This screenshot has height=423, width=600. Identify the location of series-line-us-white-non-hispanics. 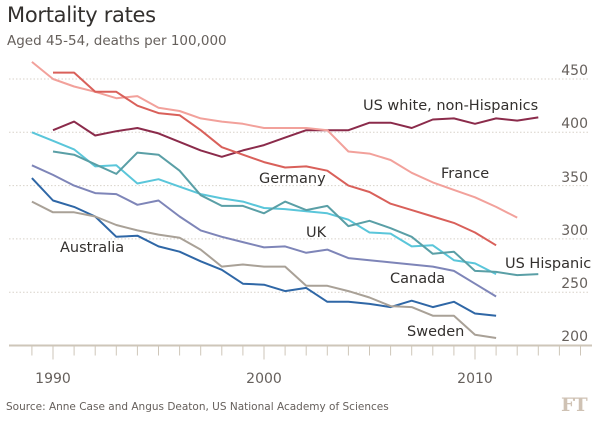
(295, 137).